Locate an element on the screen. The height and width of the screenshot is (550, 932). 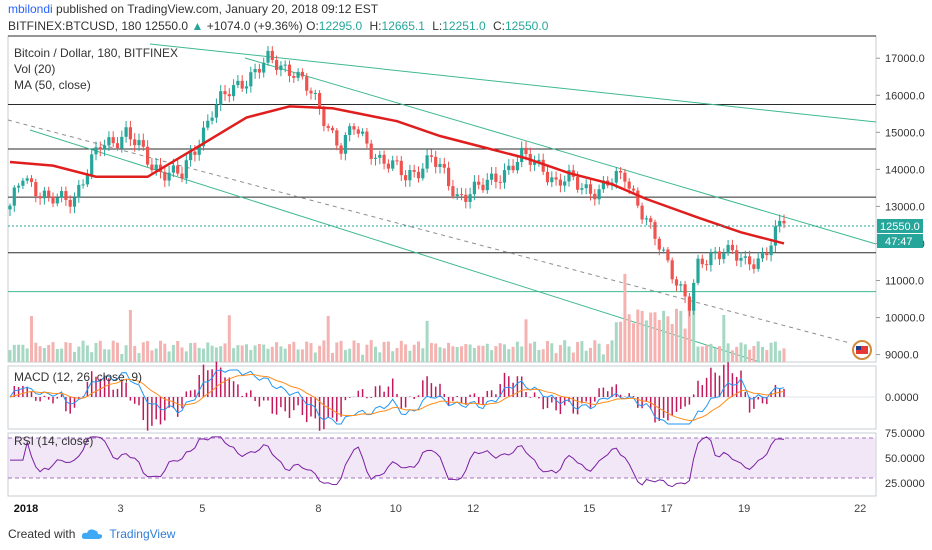
tradingview-brand: TradingView is located at coordinates (142, 534).